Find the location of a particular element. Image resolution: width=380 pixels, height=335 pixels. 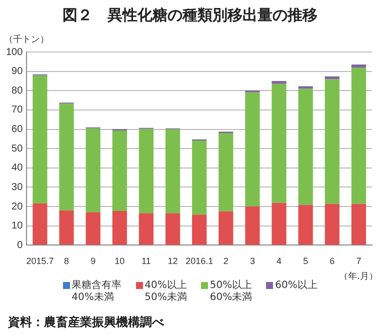

x-tick-label: 4 is located at coordinates (279, 261).